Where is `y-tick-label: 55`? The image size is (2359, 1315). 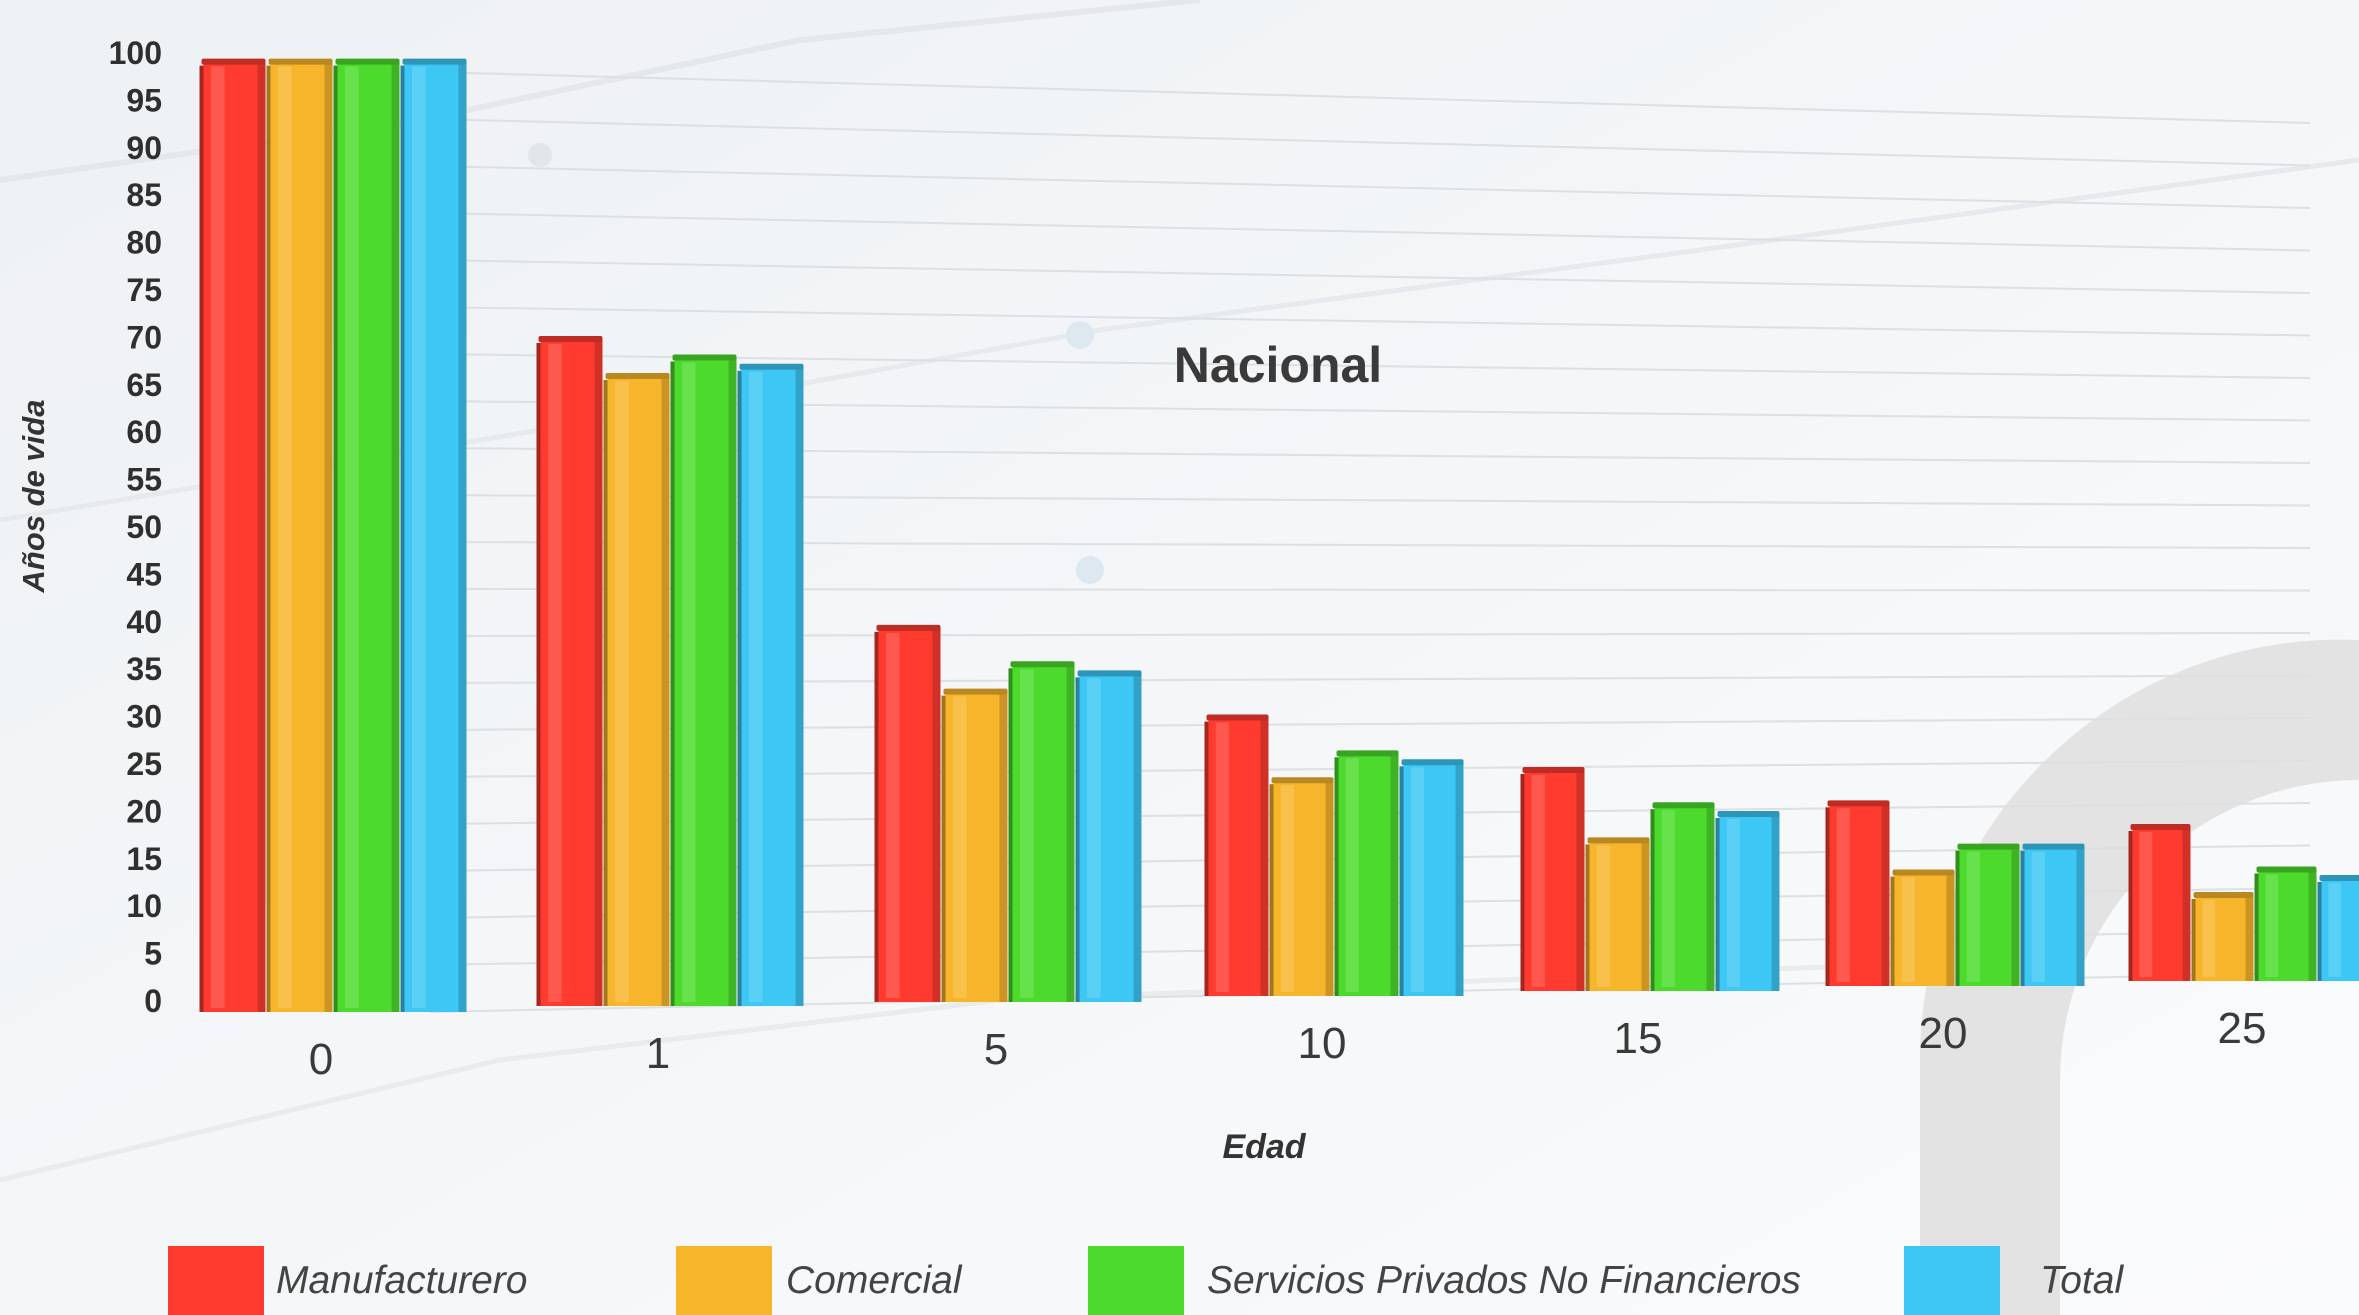
y-tick-label: 55 is located at coordinates (144, 480).